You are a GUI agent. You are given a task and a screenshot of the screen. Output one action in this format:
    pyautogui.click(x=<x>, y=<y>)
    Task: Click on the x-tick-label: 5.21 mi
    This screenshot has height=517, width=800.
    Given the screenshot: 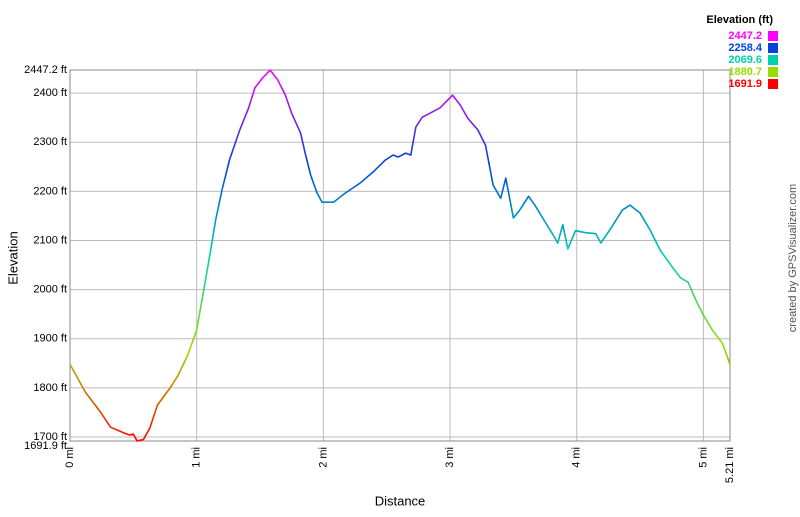 What is the action you would take?
    pyautogui.click(x=730, y=465)
    